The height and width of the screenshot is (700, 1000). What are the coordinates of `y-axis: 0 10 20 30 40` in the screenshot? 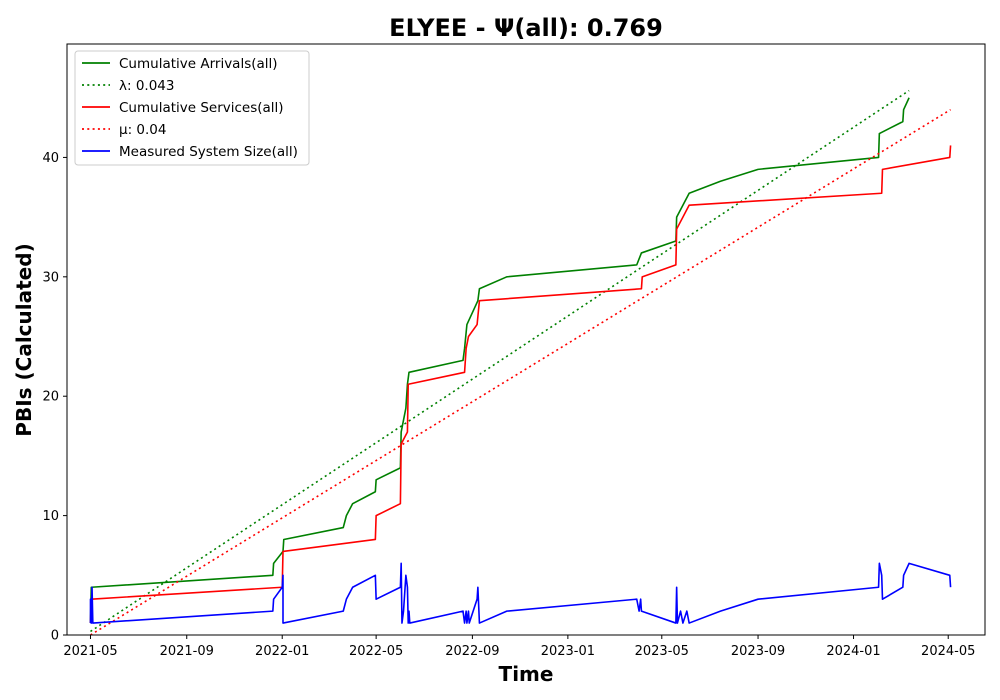 It's located at (54, 397).